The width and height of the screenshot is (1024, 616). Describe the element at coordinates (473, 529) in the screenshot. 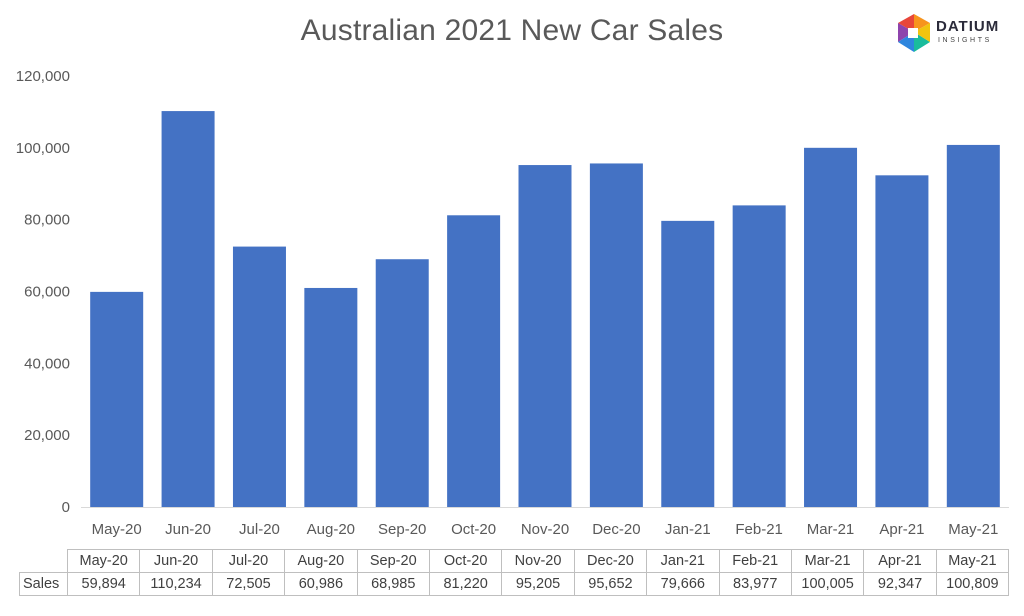

I see `x-tick-label: Oct-20` at that location.